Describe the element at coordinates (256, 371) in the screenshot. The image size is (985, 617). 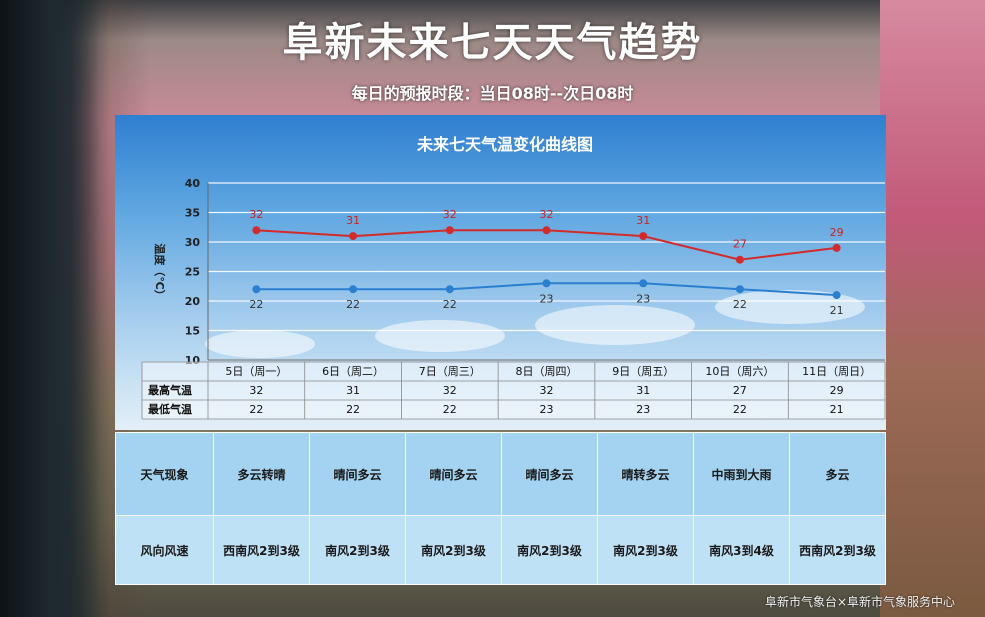
I see `x-tick-label: 5日（周一）` at that location.